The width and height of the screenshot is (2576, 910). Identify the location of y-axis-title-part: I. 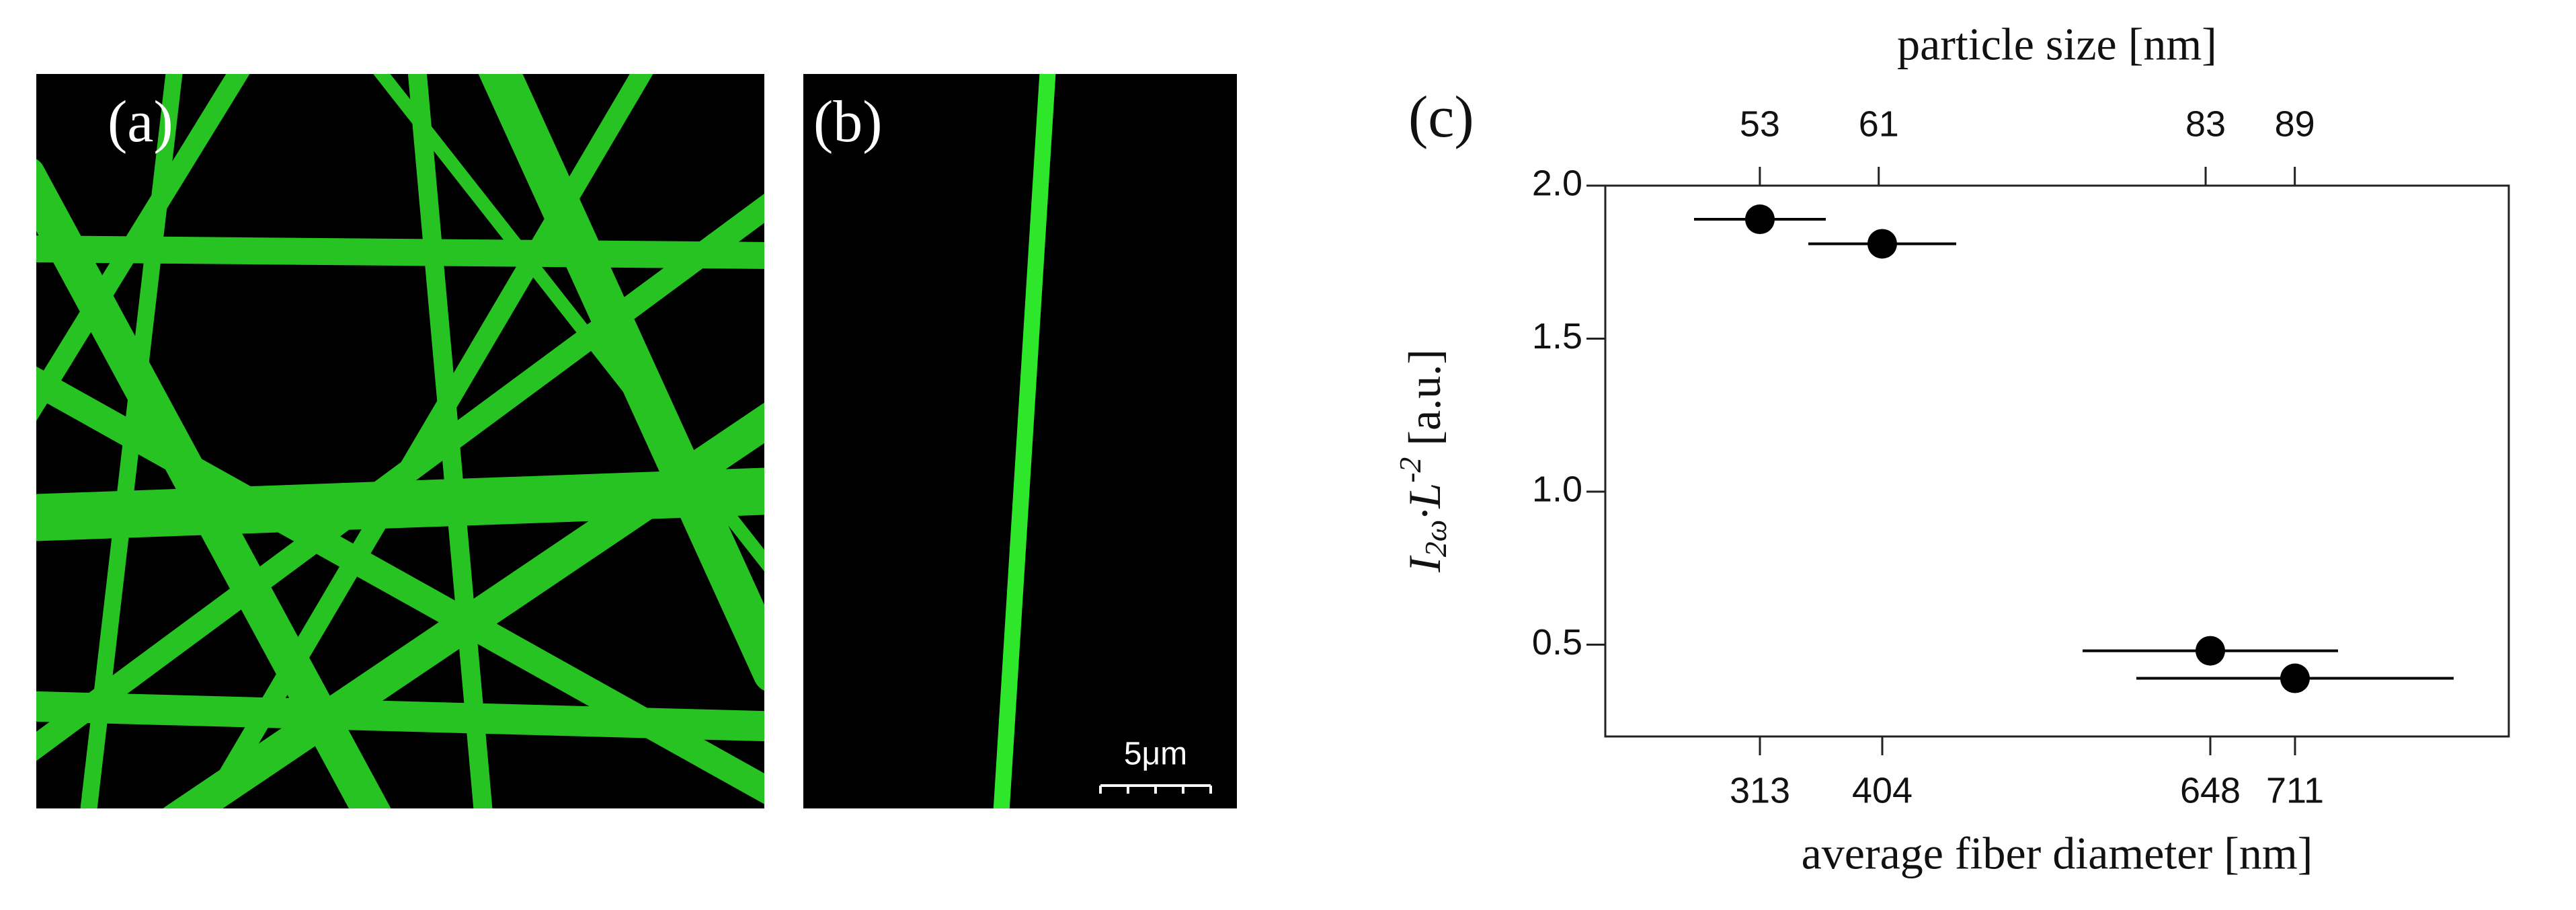
(1424, 564).